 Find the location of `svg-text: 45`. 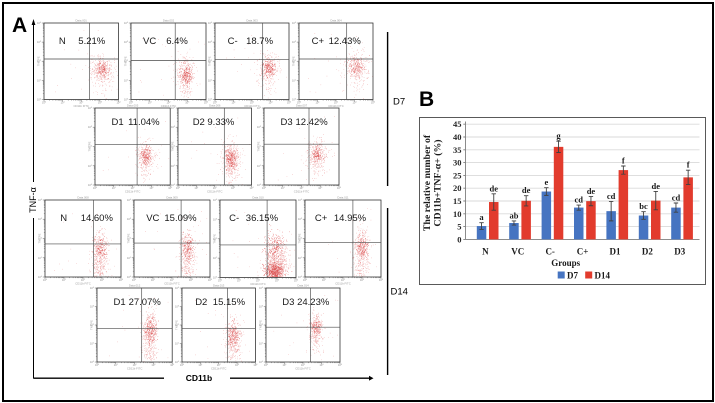

svg-text: 45 is located at coordinates (457, 124).